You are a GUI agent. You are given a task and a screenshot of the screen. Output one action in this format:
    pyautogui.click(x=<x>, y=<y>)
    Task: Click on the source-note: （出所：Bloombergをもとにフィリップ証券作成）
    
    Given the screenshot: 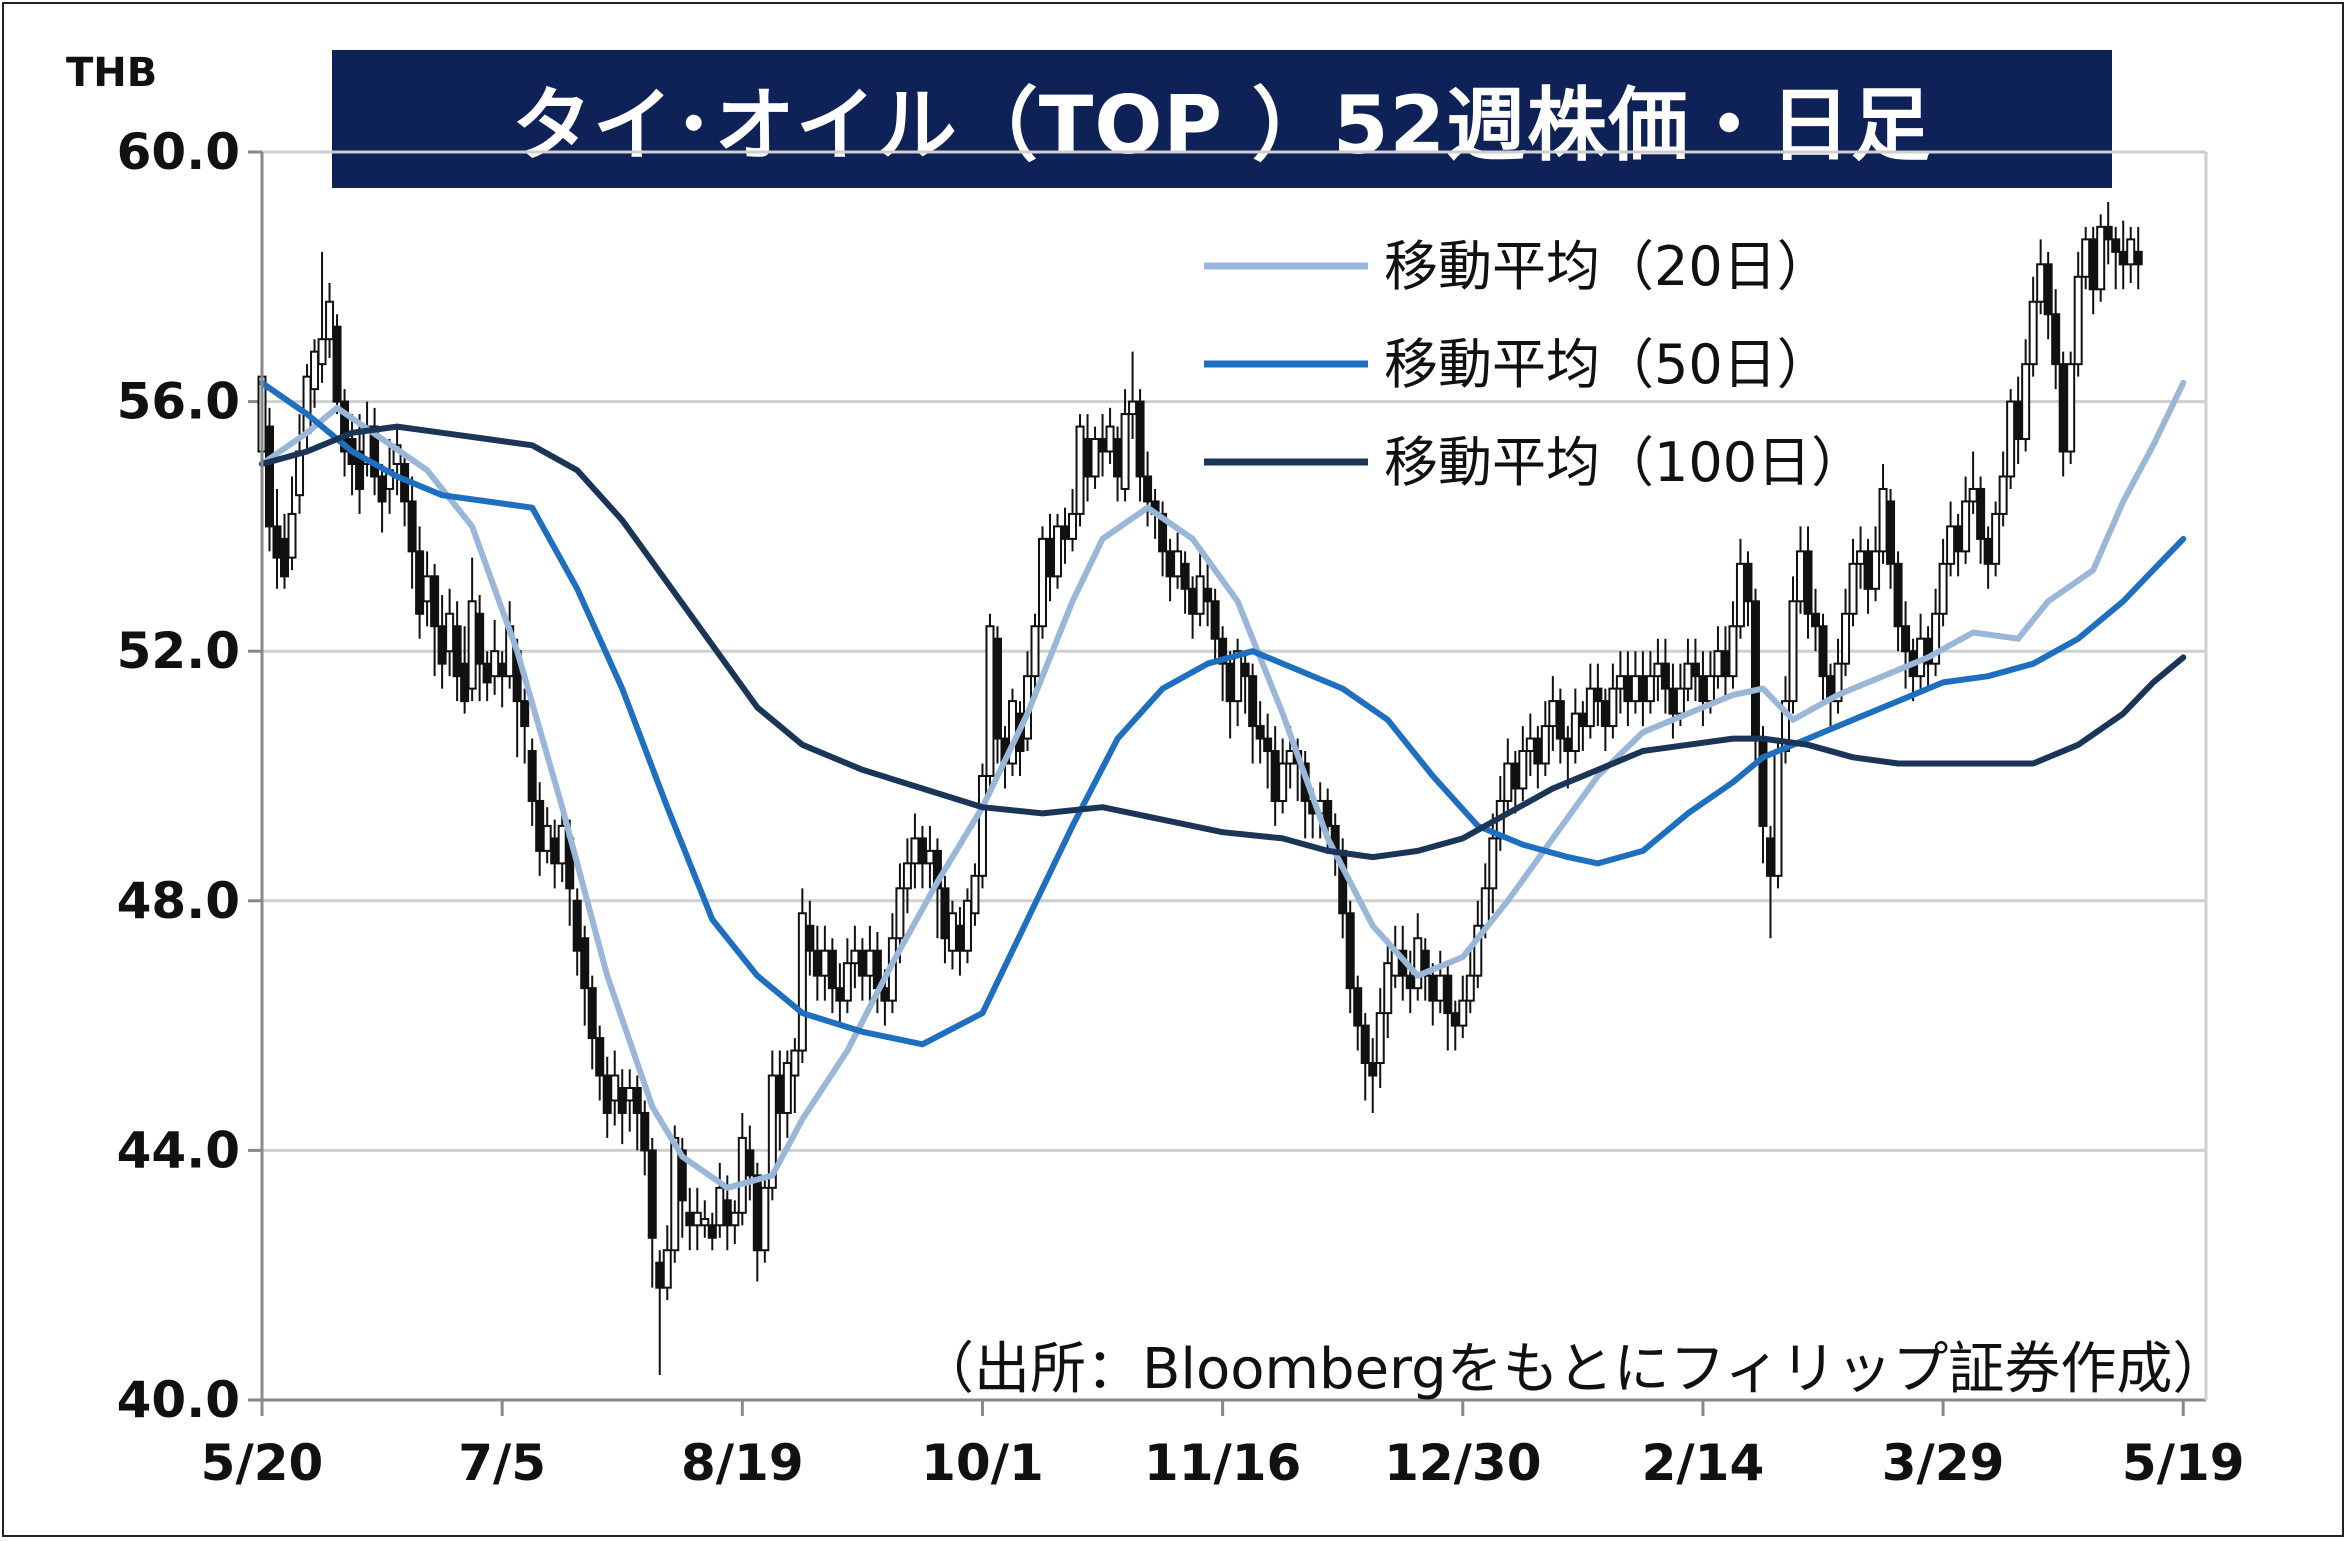 What is the action you would take?
    pyautogui.click(x=1573, y=1369)
    